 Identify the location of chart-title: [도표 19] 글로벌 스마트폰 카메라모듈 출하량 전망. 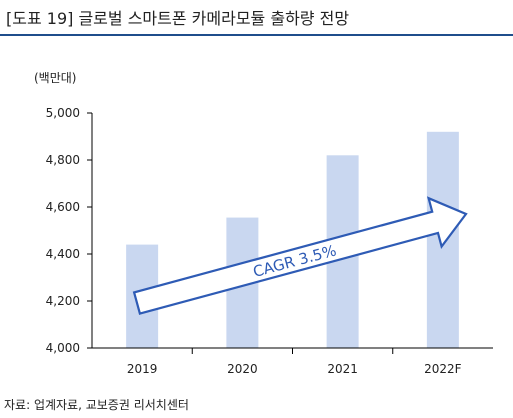
(178, 18).